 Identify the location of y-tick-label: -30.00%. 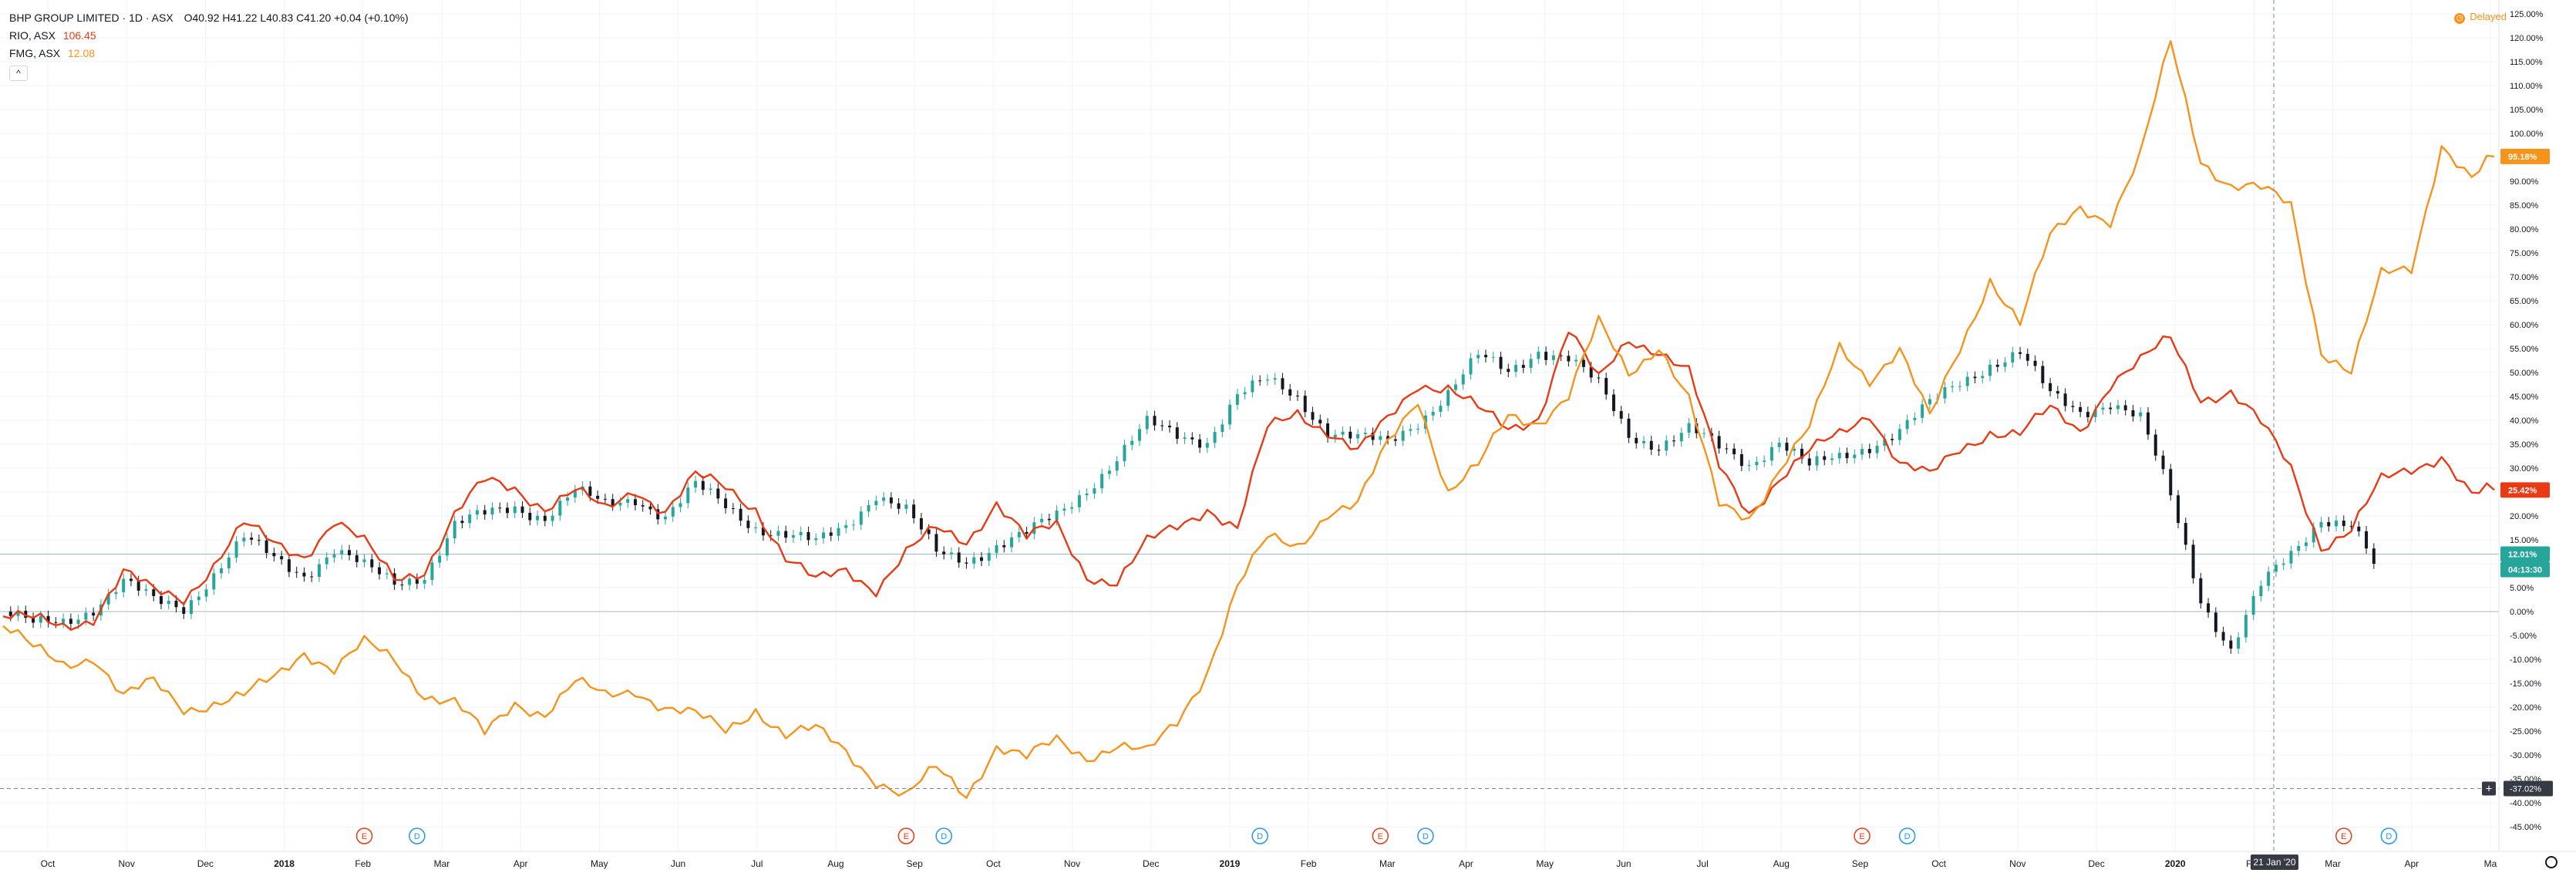
(2525, 756).